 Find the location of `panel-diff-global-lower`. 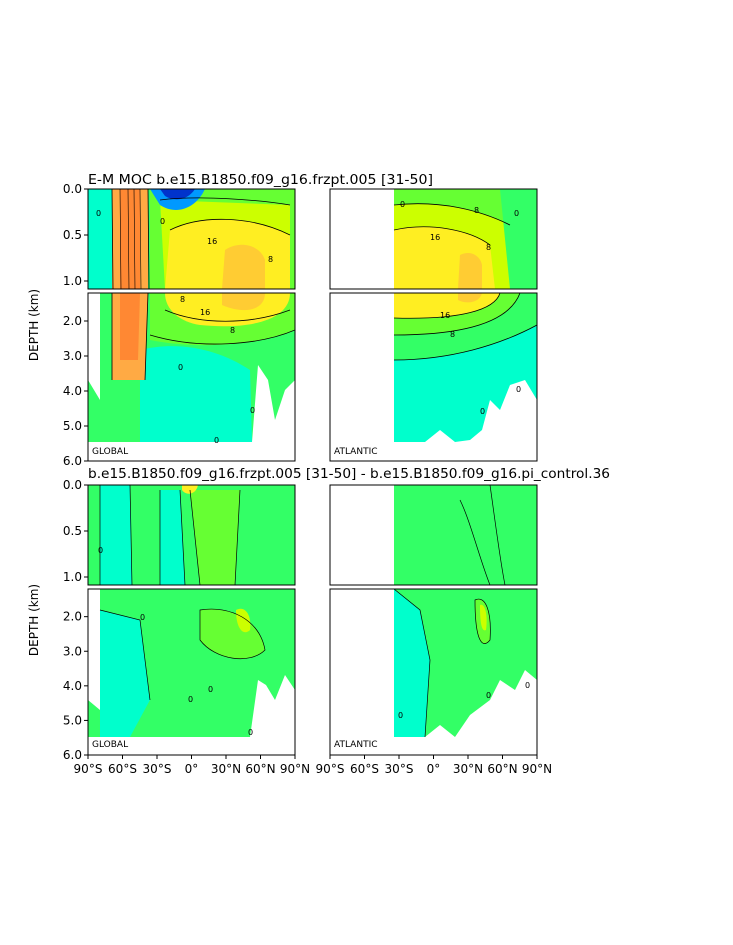

panel-diff-global-lower is located at coordinates (191, 672).